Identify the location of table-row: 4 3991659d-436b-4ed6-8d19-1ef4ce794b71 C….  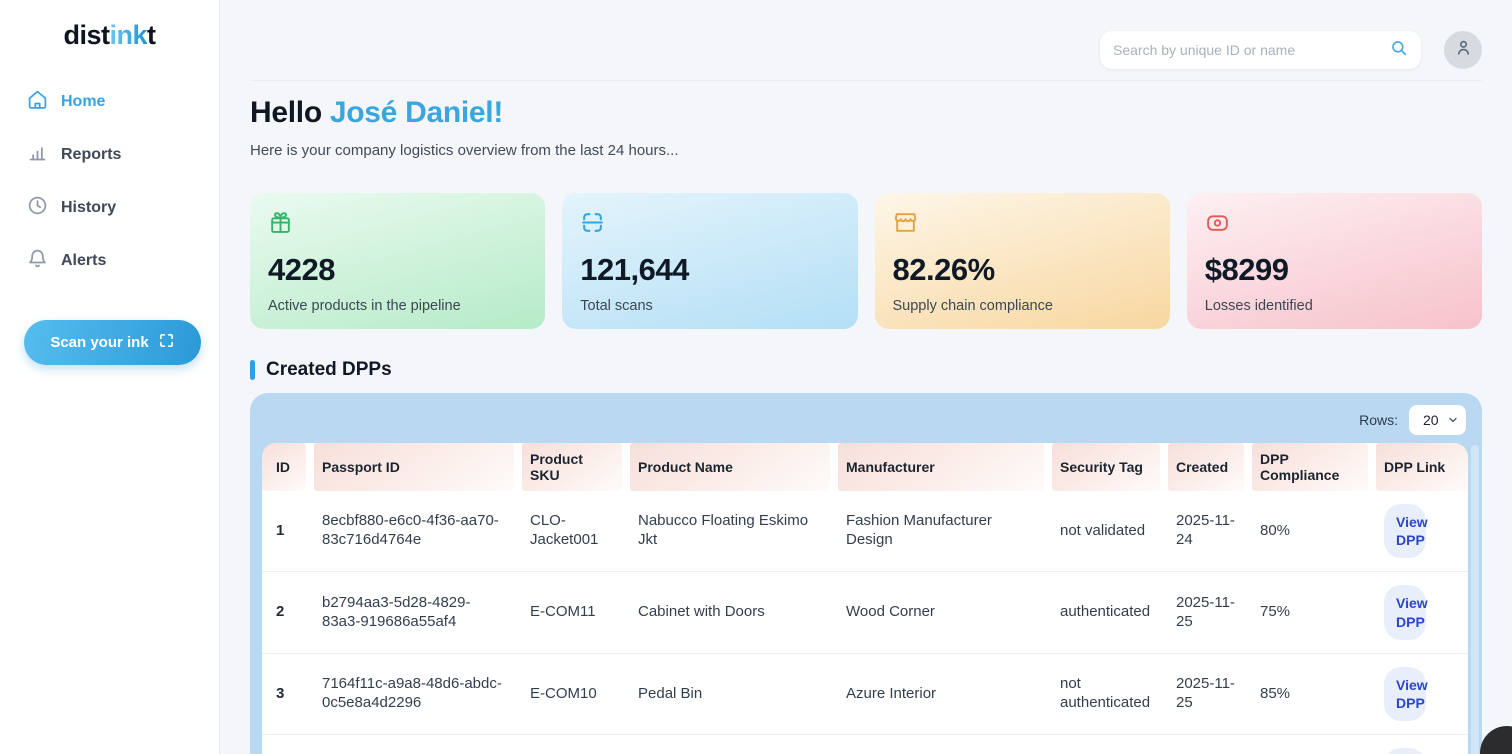
(865, 744).